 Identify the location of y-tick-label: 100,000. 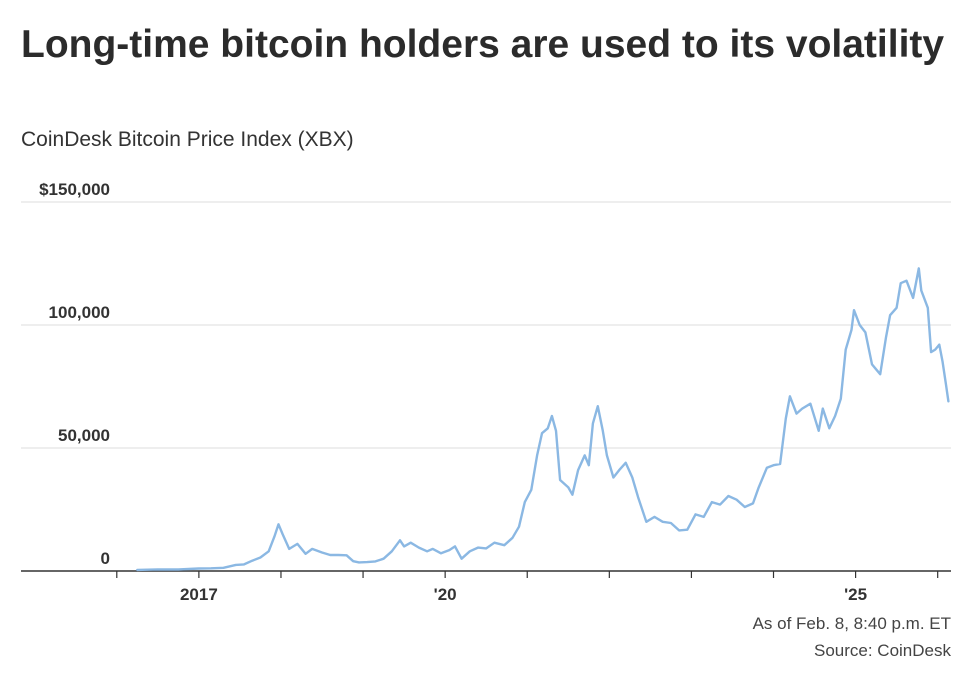
(79, 312).